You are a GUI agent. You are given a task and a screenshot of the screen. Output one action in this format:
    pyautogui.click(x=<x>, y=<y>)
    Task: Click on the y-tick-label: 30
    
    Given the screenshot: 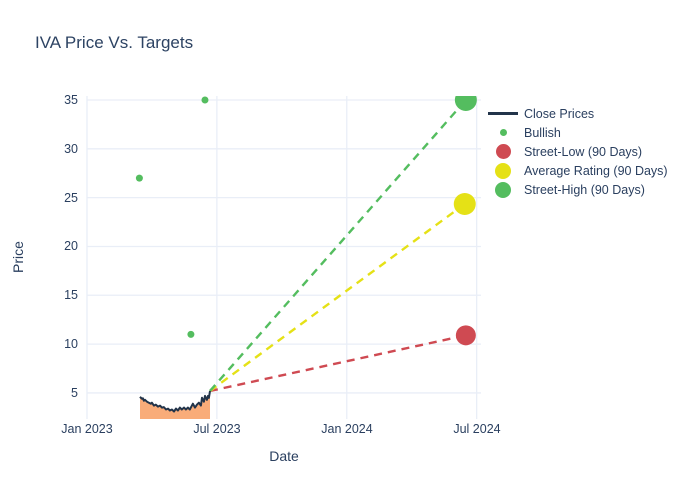 What is the action you would take?
    pyautogui.click(x=71, y=149)
    